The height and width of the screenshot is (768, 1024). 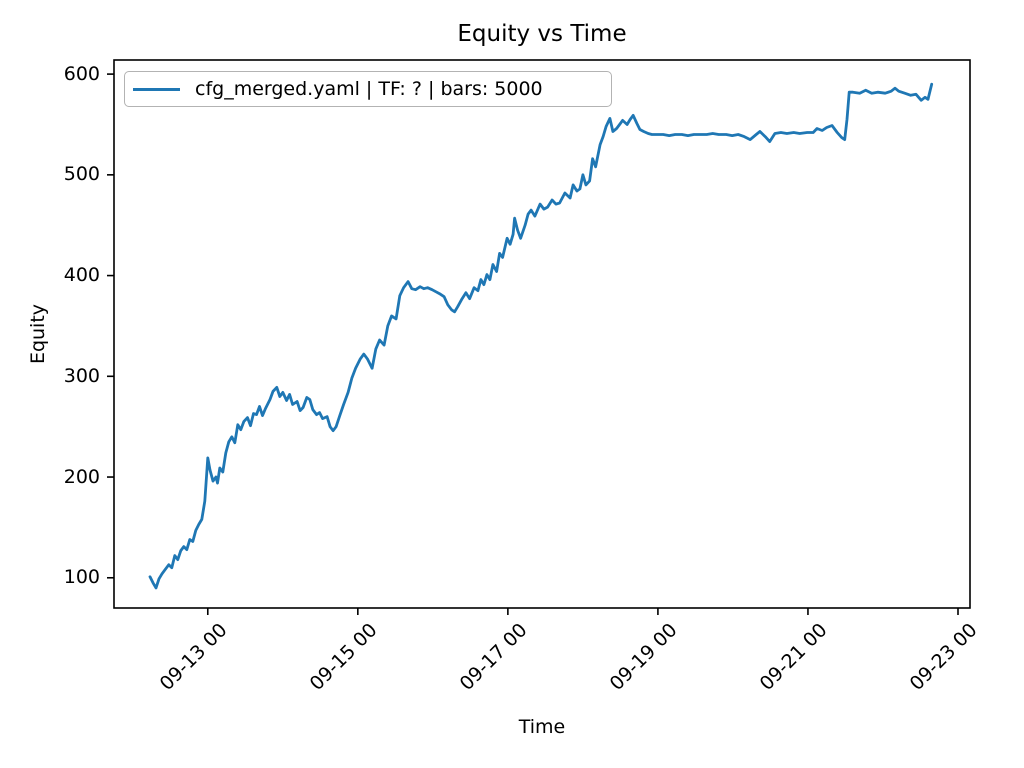 What do you see at coordinates (81, 275) in the screenshot?
I see `y-tick-label: 400` at bounding box center [81, 275].